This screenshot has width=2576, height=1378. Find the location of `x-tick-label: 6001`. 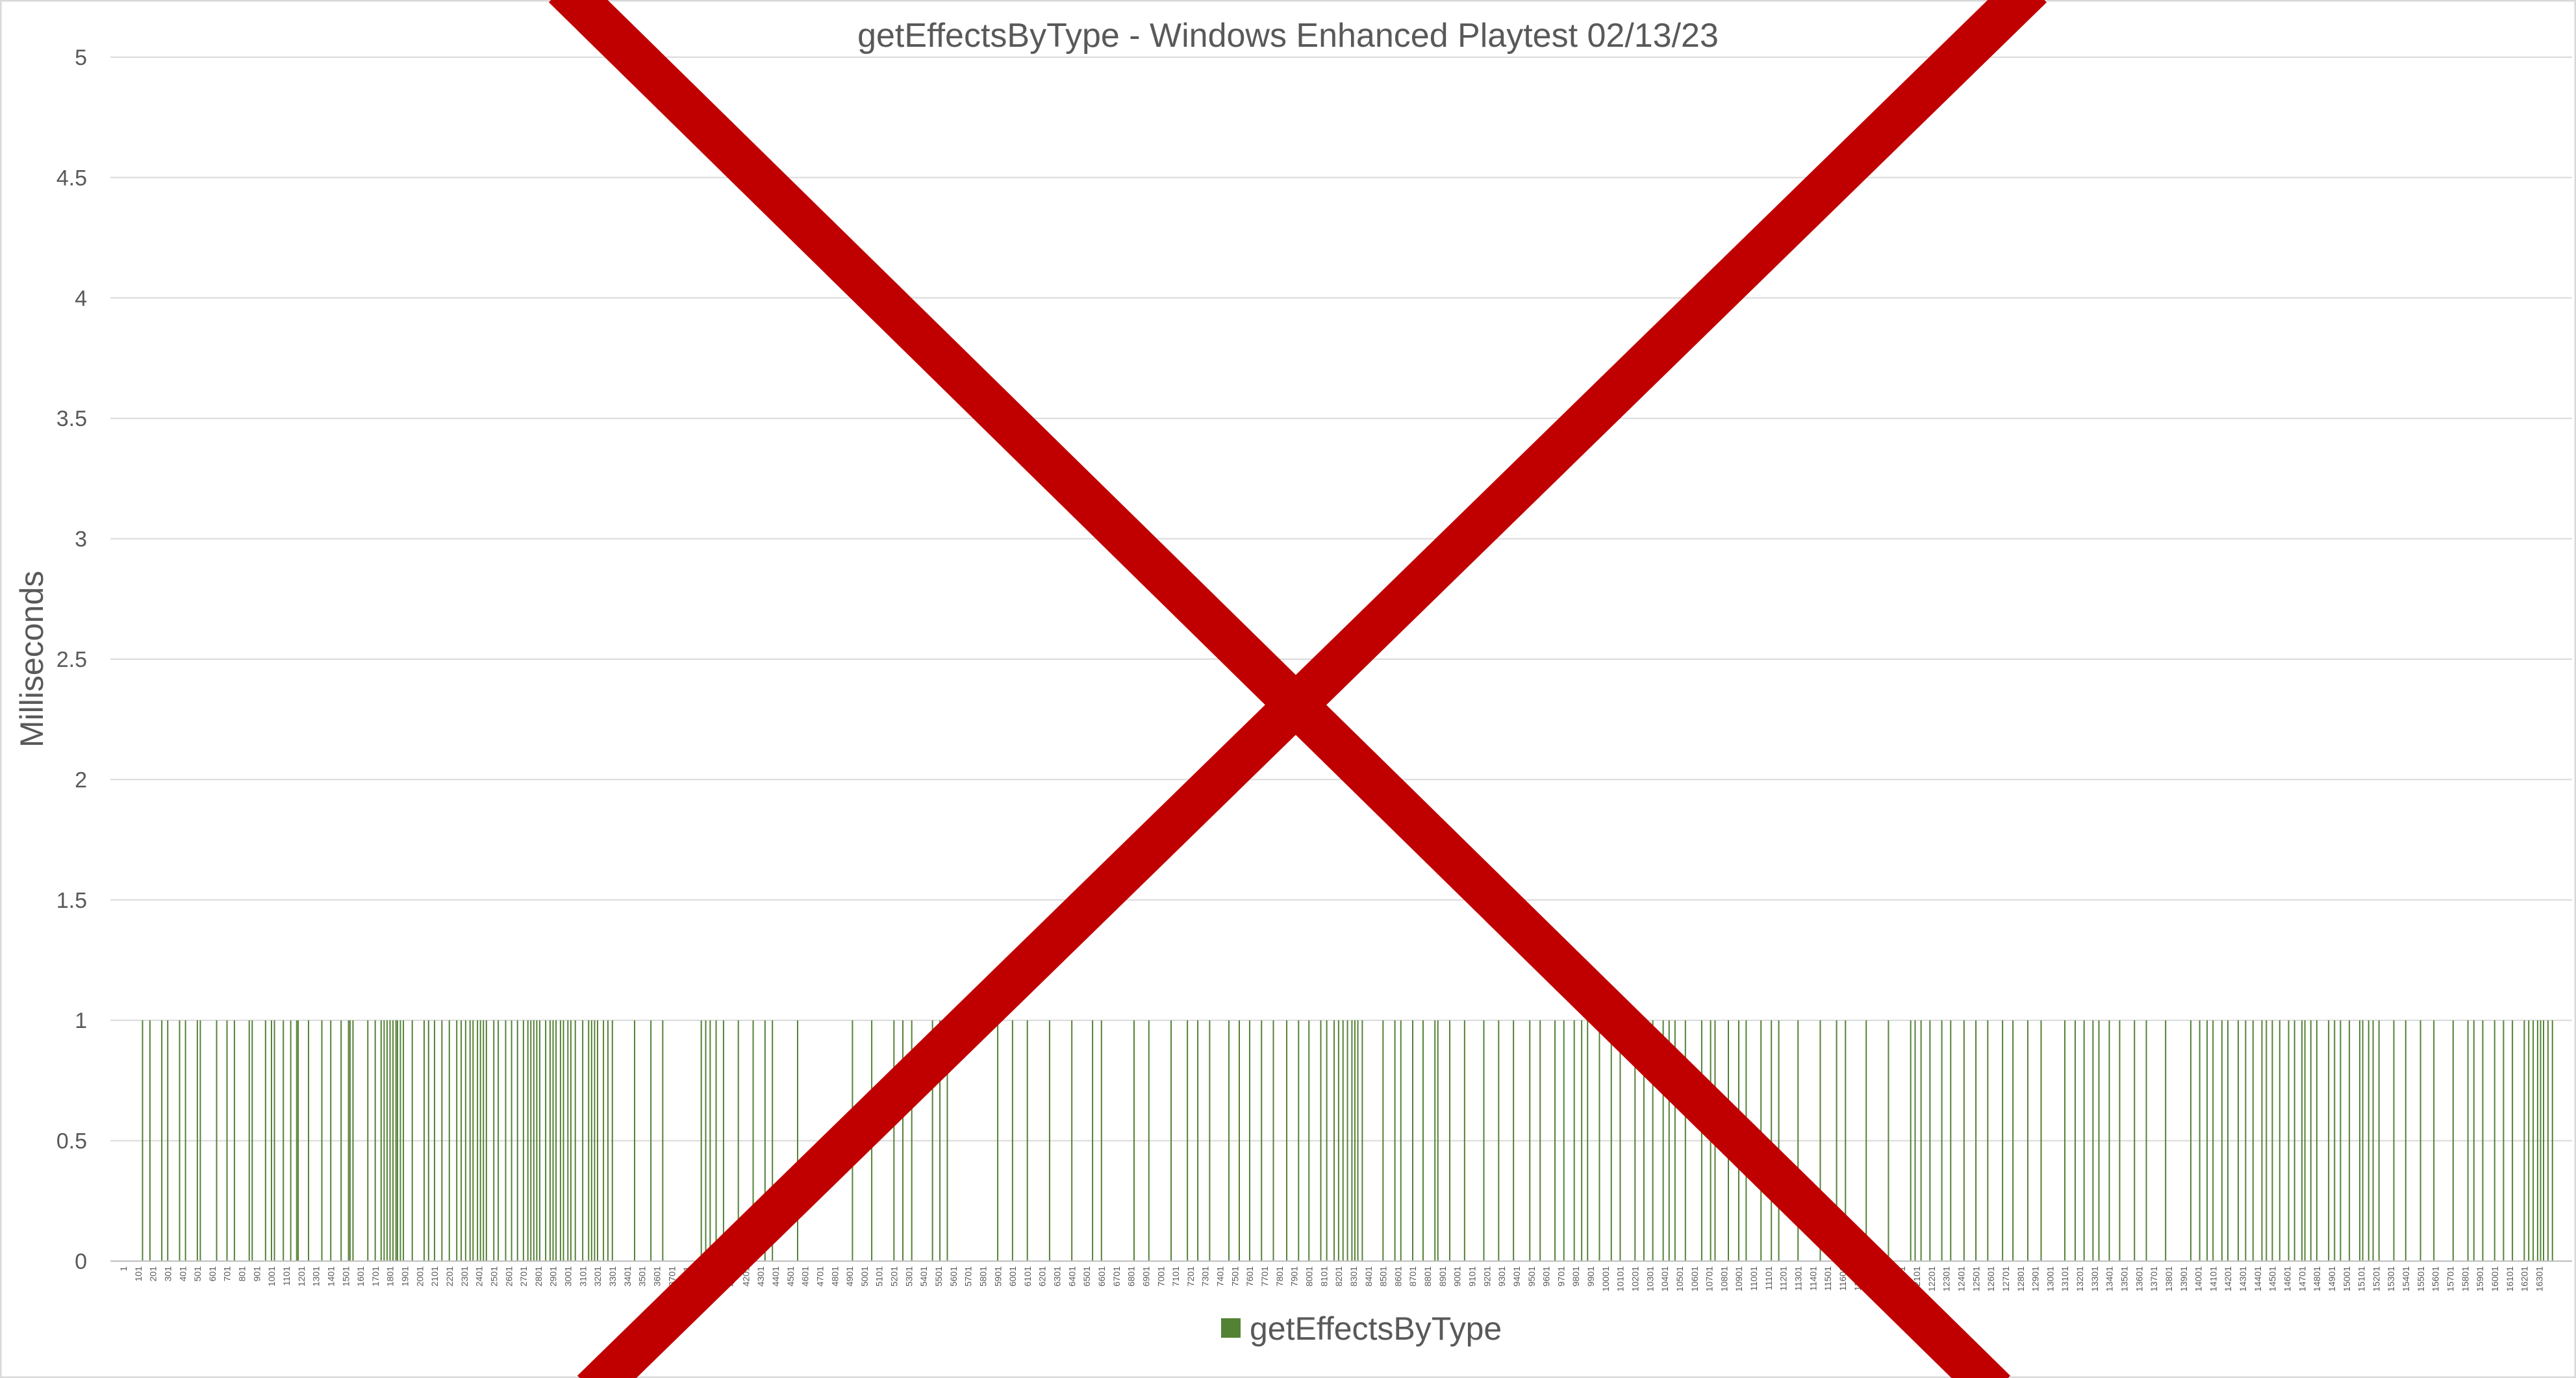

x-tick-label: 6001 is located at coordinates (1013, 1276).